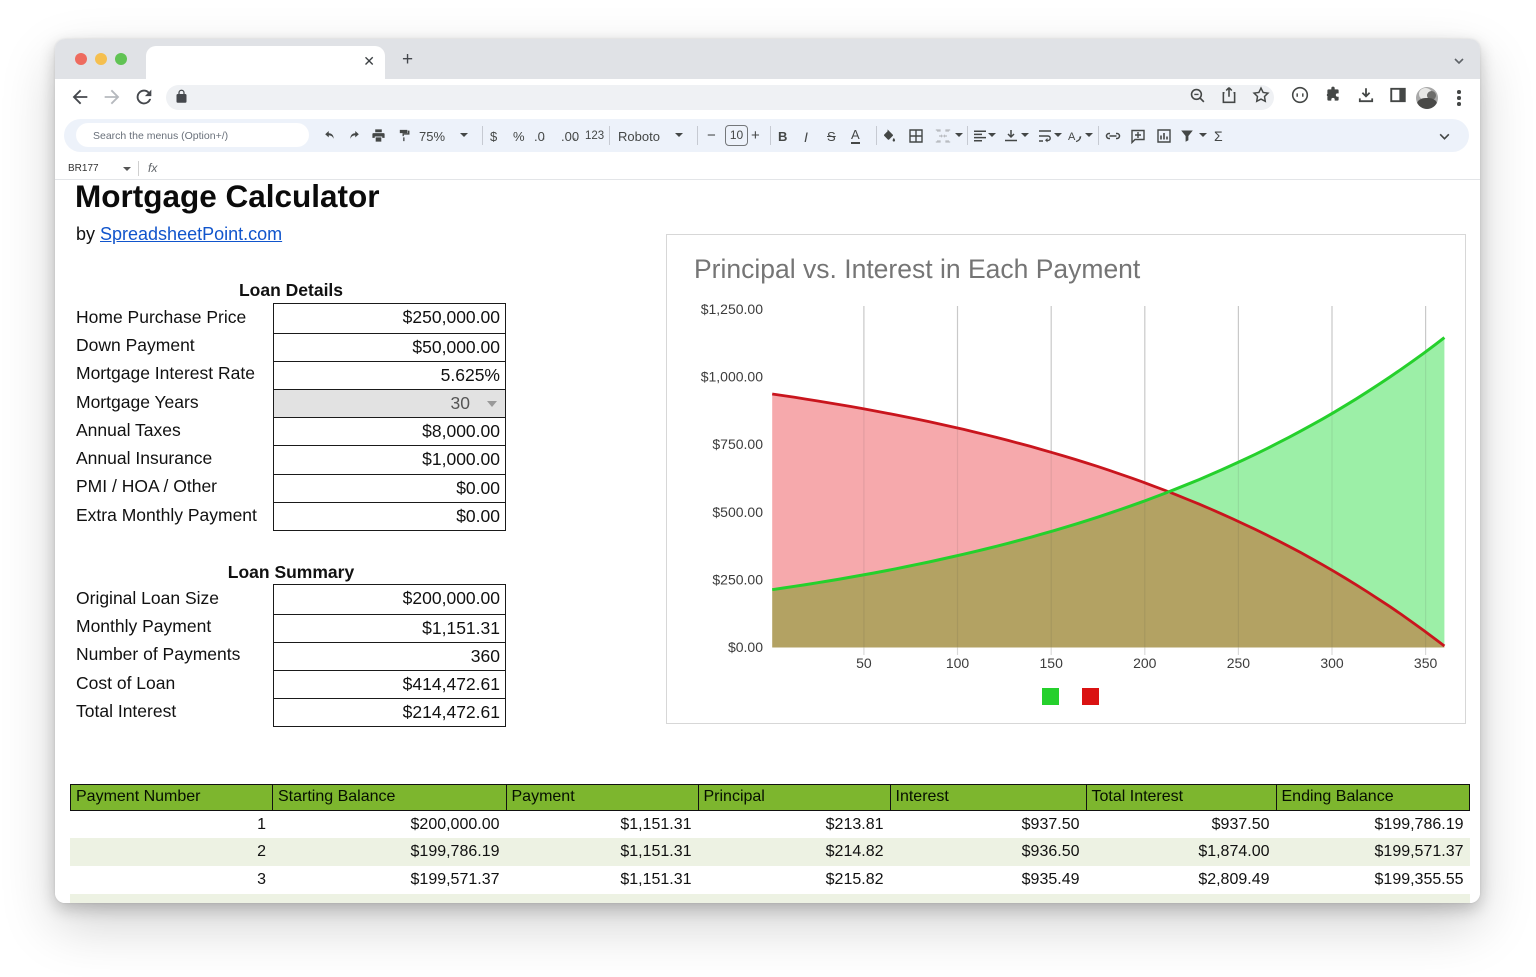 The width and height of the screenshot is (1536, 977). Describe the element at coordinates (1052, 663) in the screenshot. I see `svg-text: 150` at that location.